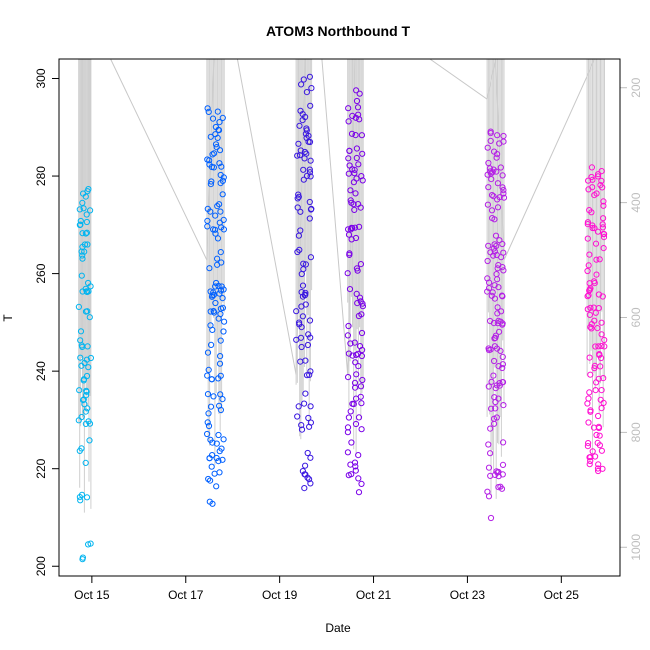 Image resolution: width=650 pixels, height=650 pixels. What do you see at coordinates (41, 78) in the screenshot?
I see `y-tick-label: 300` at bounding box center [41, 78].